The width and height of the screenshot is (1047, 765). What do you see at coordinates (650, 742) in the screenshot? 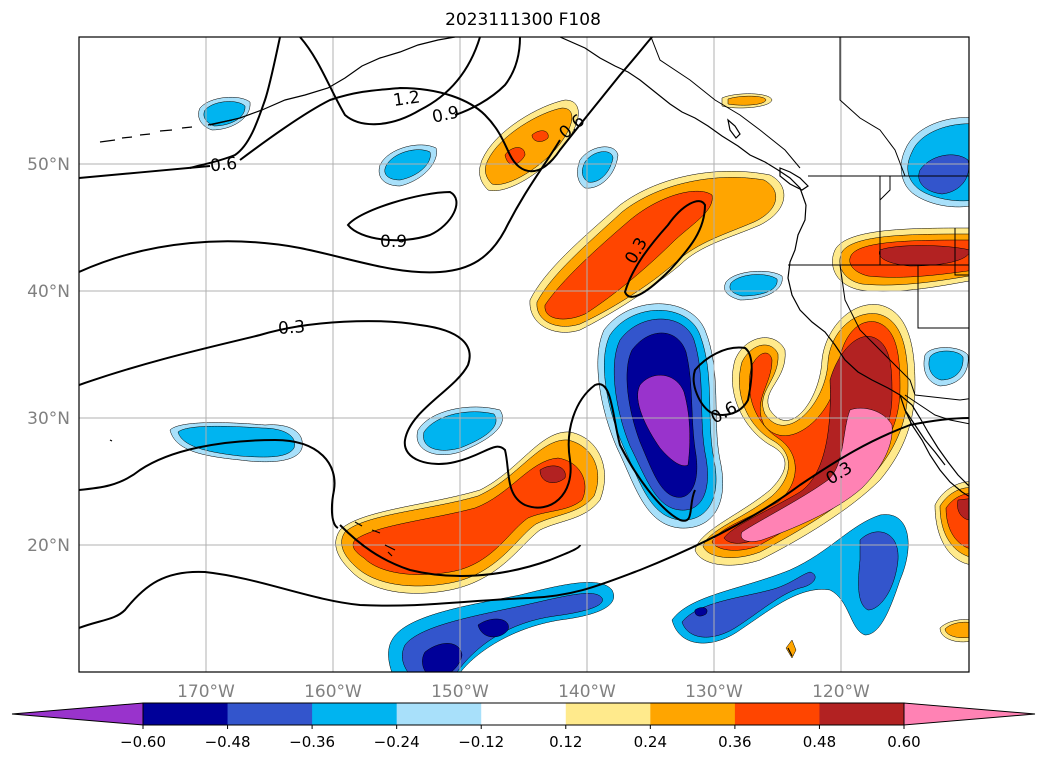
I see `colorbar-tick-label: 0.24` at bounding box center [650, 742].